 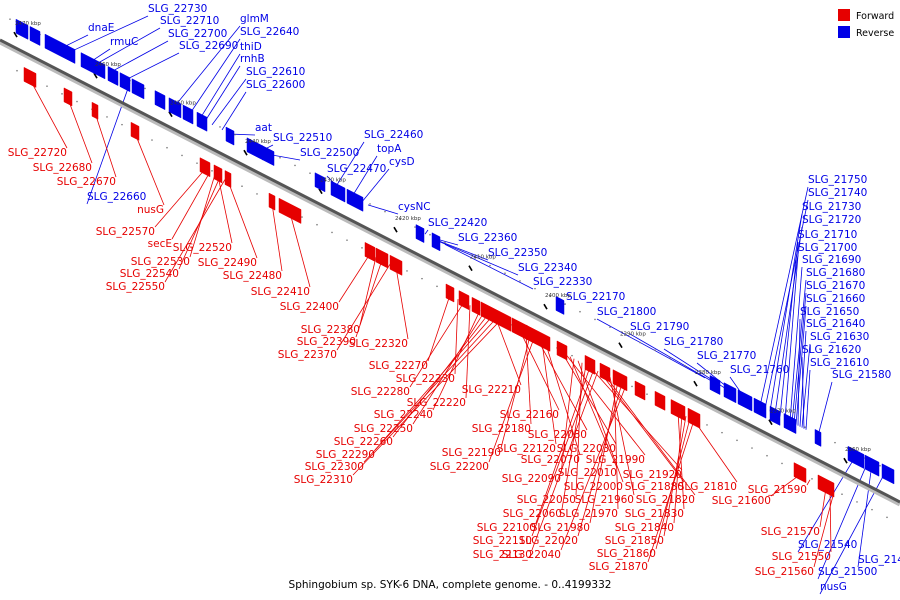 I want to click on gene-label: SLG_22490, so click(x=227, y=263).